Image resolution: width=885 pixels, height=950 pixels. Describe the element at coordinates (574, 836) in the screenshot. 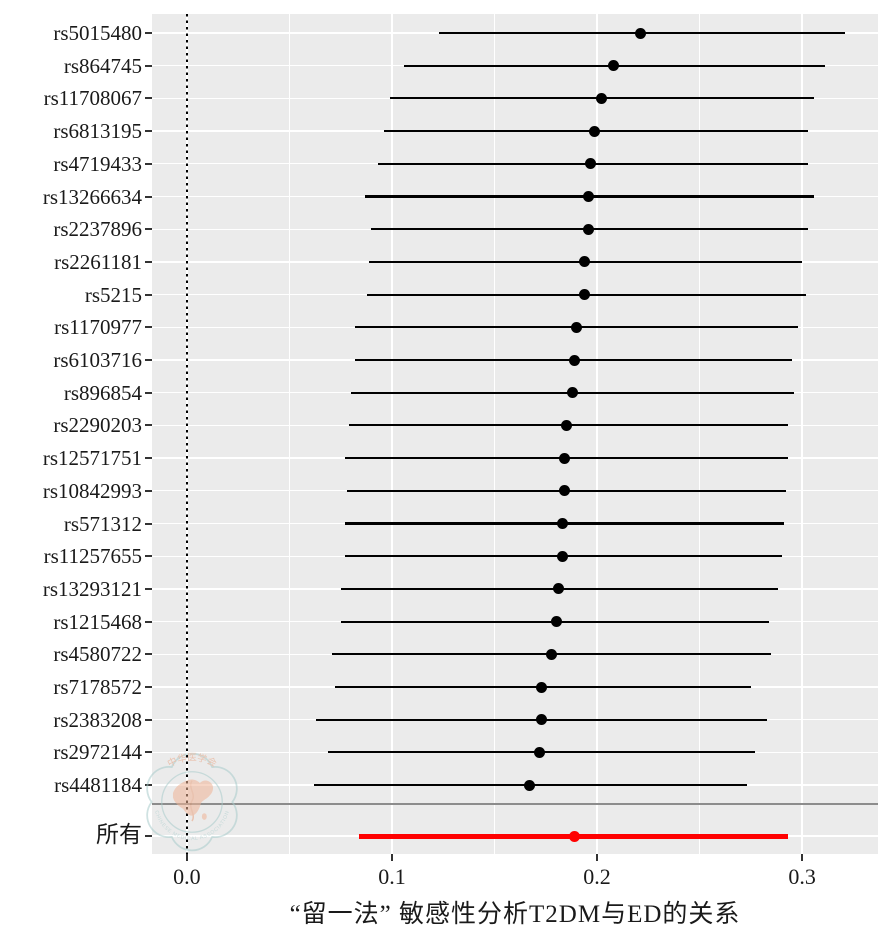

I see `all-point-estimate` at that location.